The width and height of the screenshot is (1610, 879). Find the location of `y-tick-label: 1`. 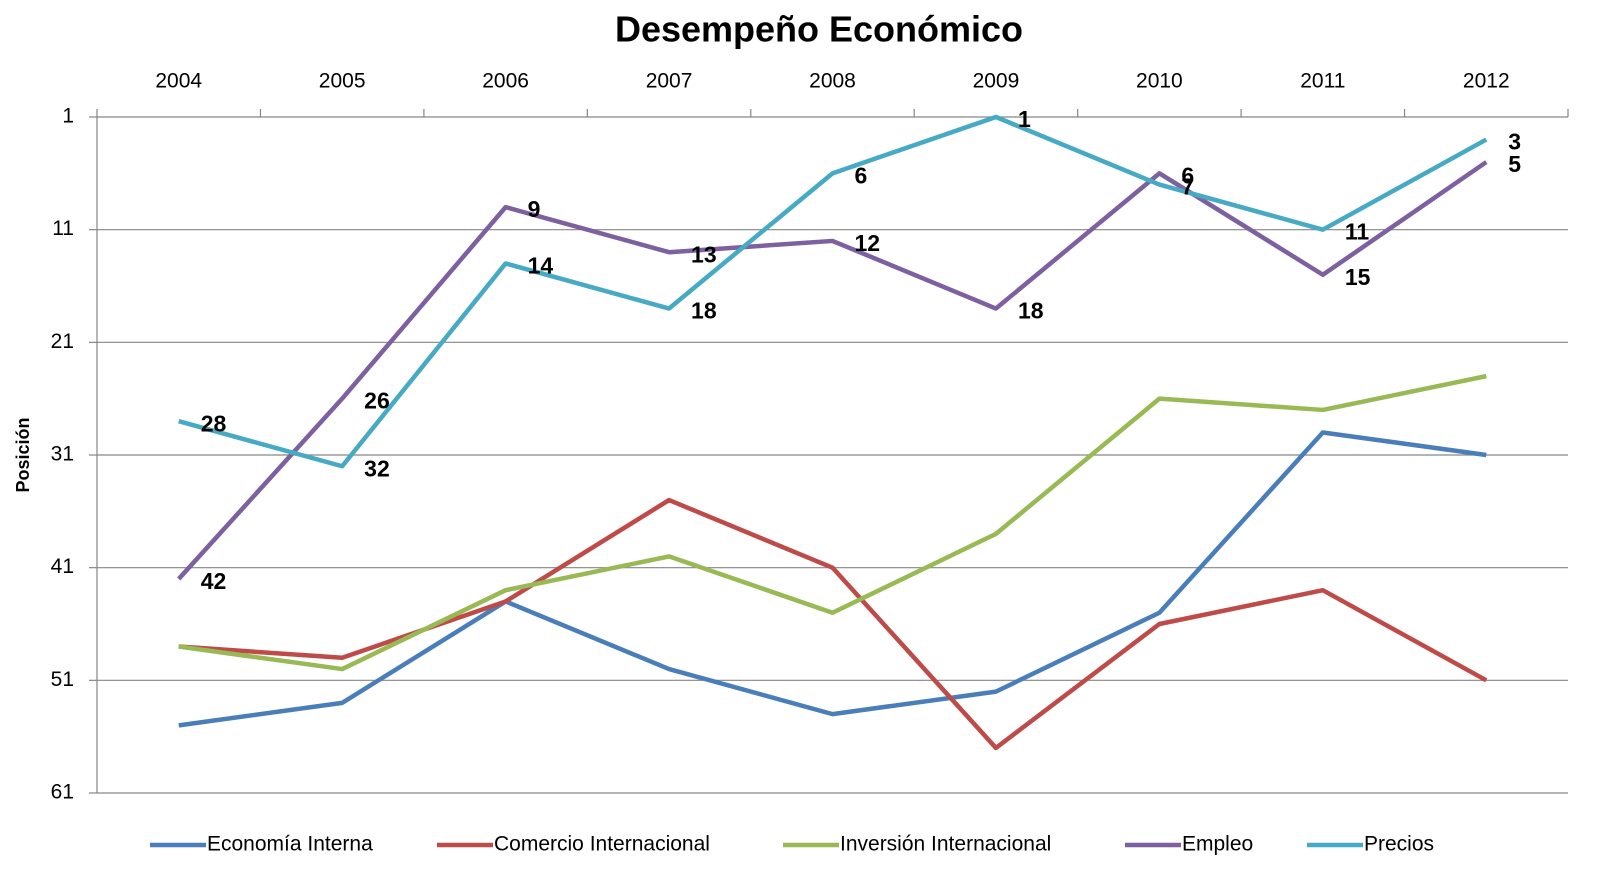

y-tick-label: 1 is located at coordinates (68, 116).